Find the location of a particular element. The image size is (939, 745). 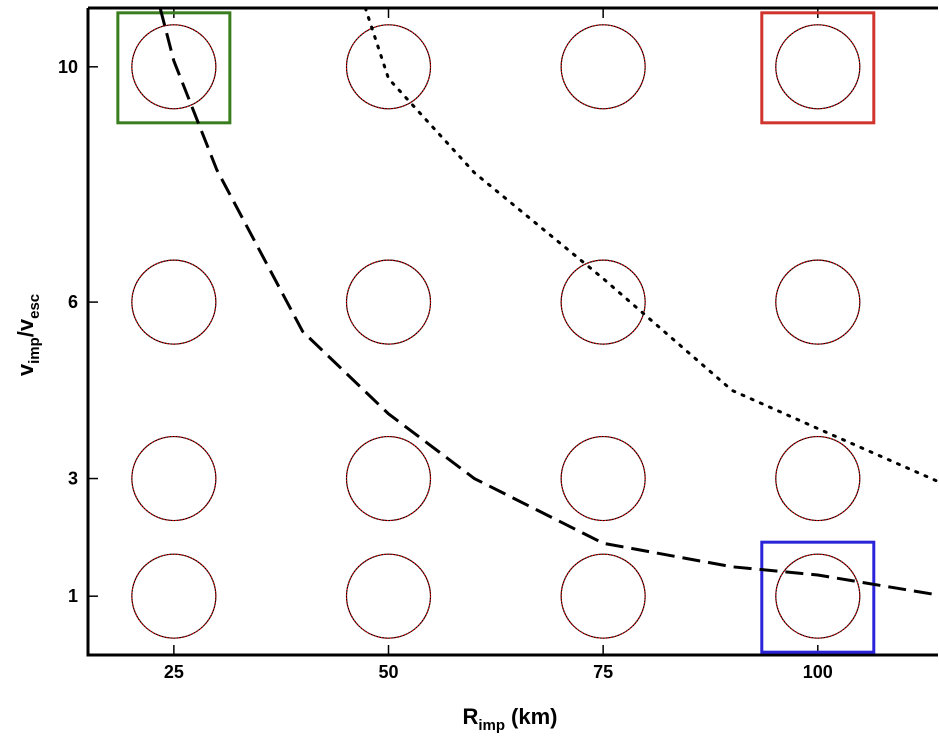

y-tick-label: 3 is located at coordinates (73, 479).